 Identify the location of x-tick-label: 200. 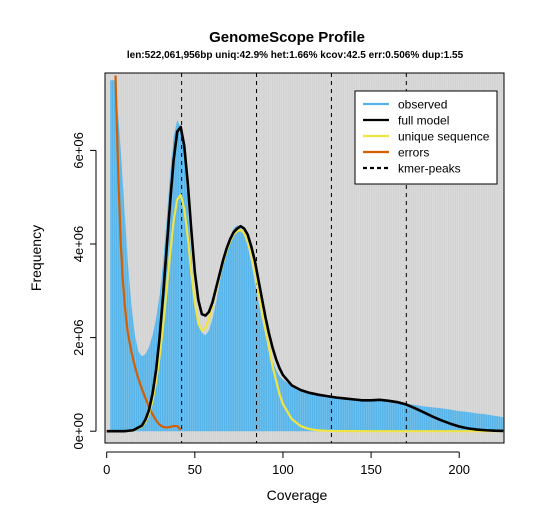
(459, 469).